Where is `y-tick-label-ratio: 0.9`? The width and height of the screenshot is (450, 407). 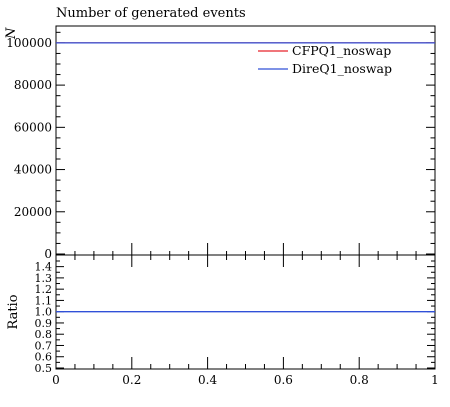
y-tick-label-ratio: 0.9 is located at coordinates (44, 323).